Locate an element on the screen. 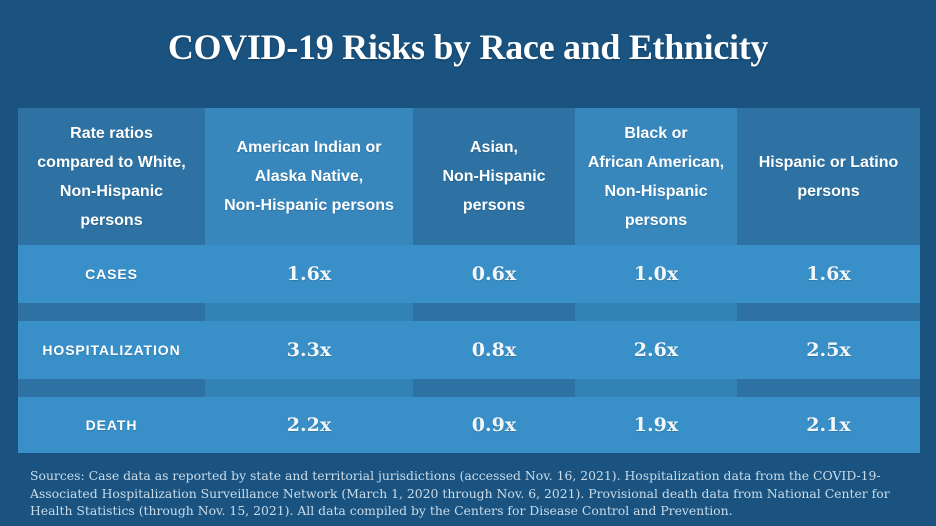  cell-death-hispanic: 2.1x is located at coordinates (828, 425).